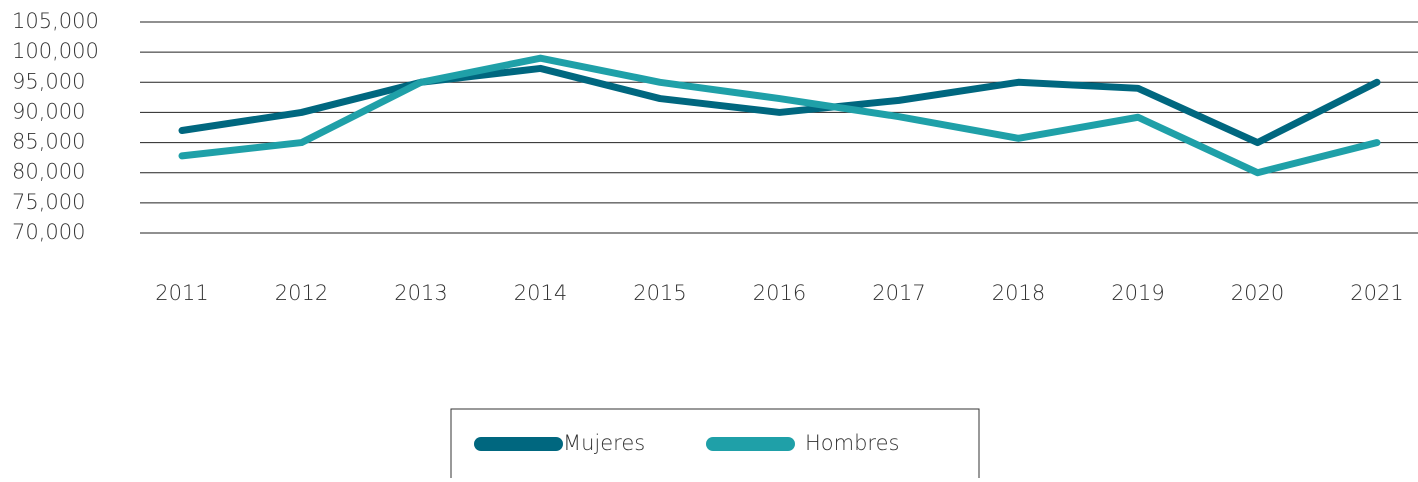 The image size is (1418, 482). I want to click on y-tick-label: 70,000, so click(48, 232).